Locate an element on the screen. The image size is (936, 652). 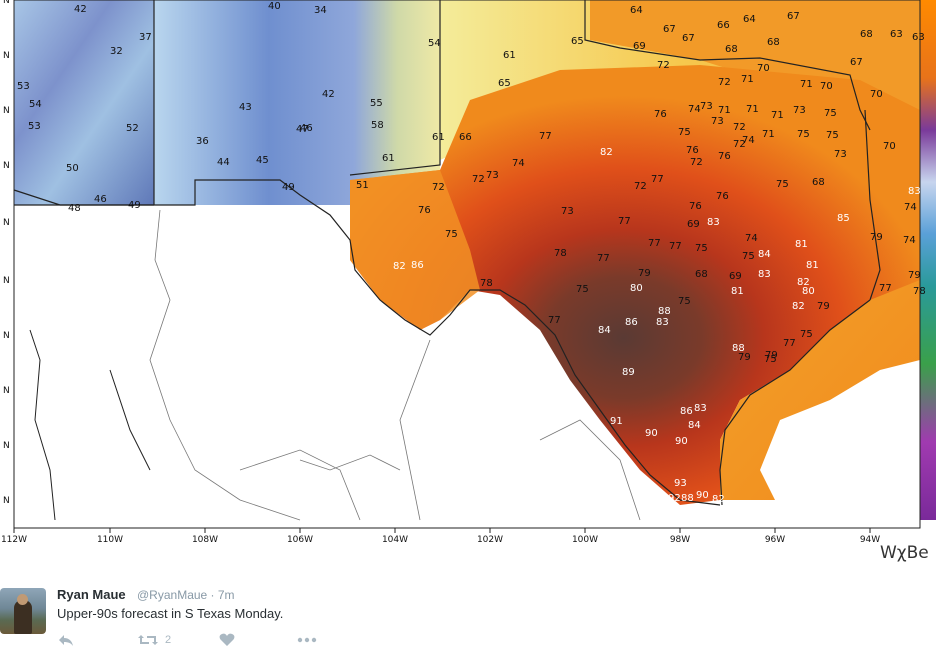
avatar-head is located at coordinates (22, 599).